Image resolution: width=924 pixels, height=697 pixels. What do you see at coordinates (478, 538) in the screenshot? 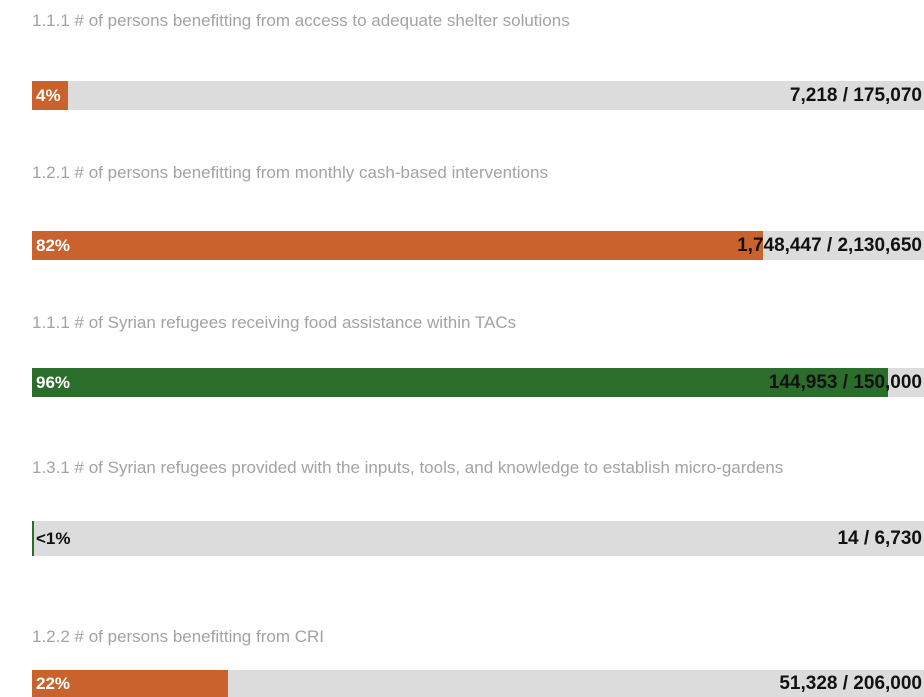
I see `progress-track: <1% 14 / 6,730` at bounding box center [478, 538].